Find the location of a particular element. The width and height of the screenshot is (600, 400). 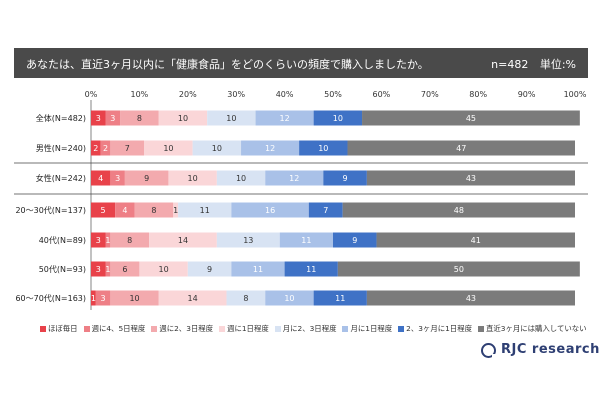

category-label: 男性(N=240) is located at coordinates (61, 148).